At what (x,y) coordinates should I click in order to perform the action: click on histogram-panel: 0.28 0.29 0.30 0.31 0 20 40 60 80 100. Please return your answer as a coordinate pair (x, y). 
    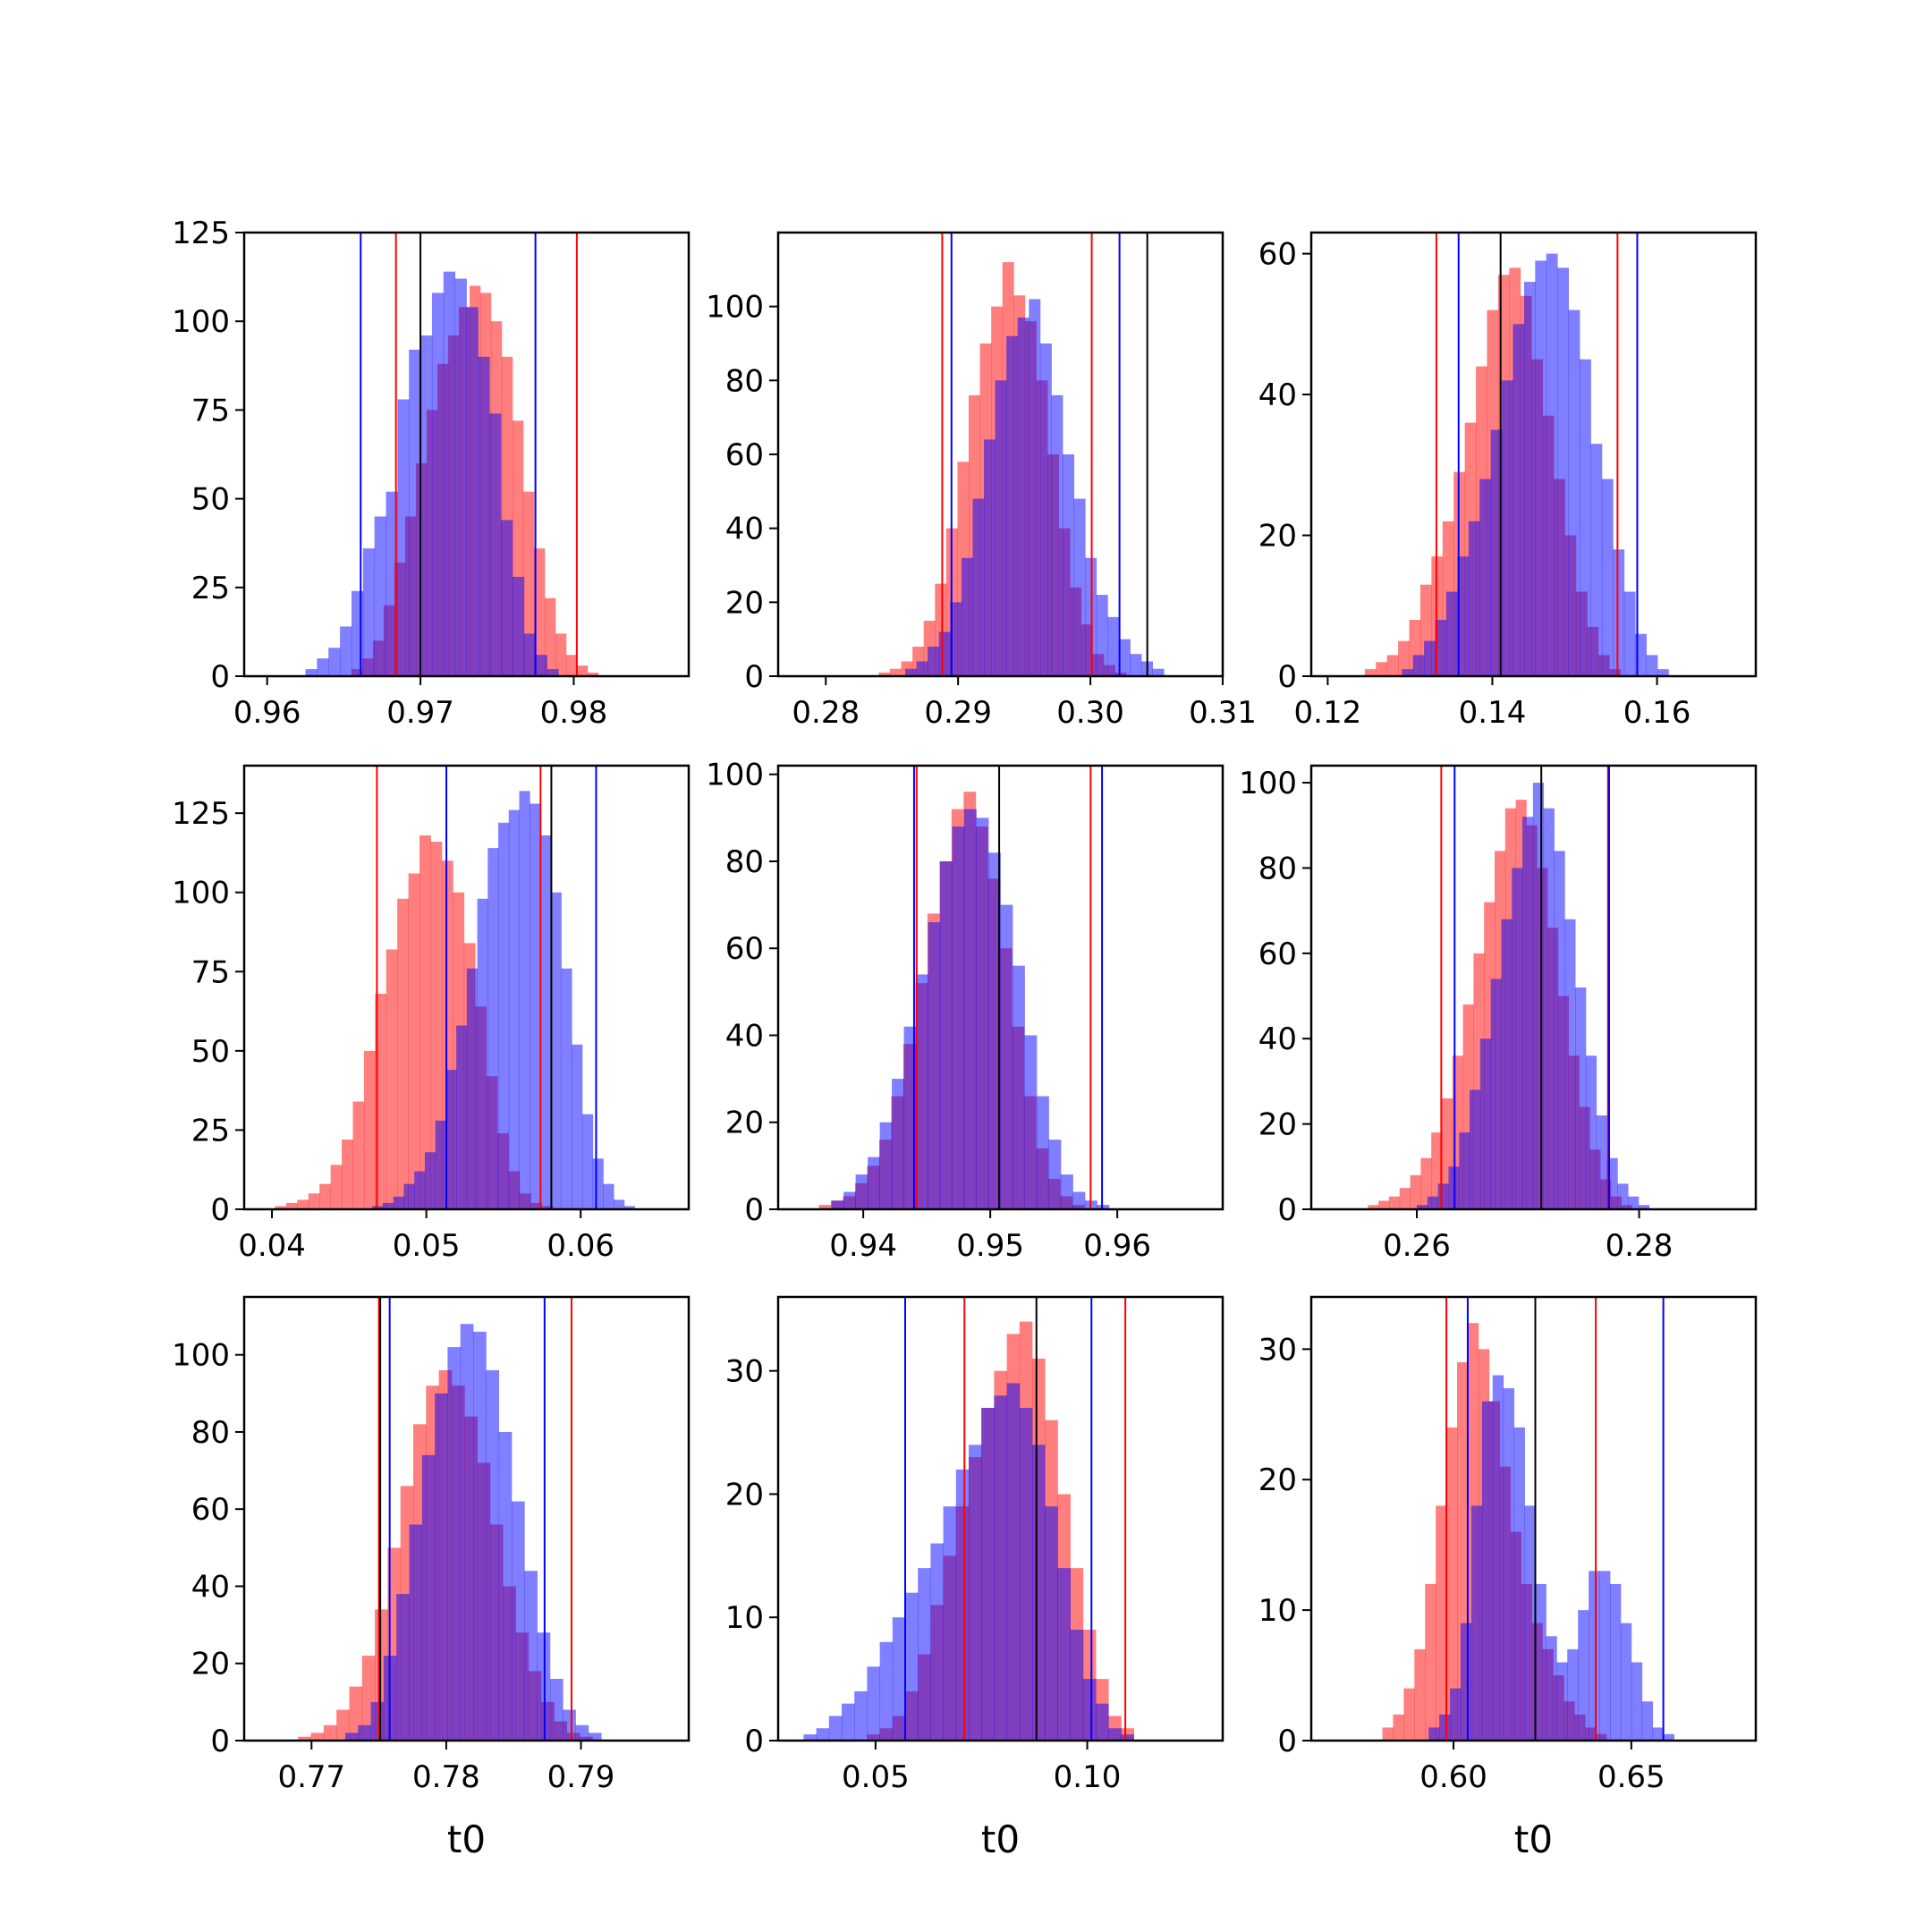
    Looking at the image, I should click on (981, 481).